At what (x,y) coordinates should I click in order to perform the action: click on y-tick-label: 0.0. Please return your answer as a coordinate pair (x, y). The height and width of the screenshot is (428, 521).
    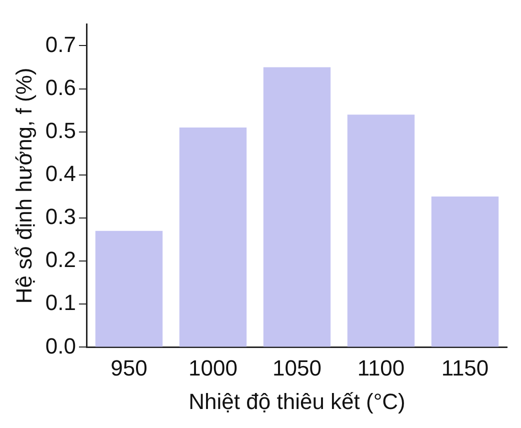
    Looking at the image, I should click on (60, 345).